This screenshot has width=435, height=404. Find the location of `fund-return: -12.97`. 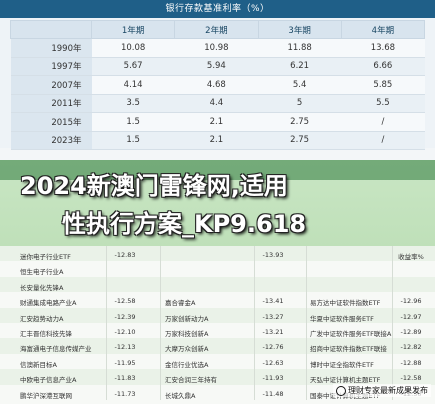

fund-return: -12.97 is located at coordinates (411, 316).